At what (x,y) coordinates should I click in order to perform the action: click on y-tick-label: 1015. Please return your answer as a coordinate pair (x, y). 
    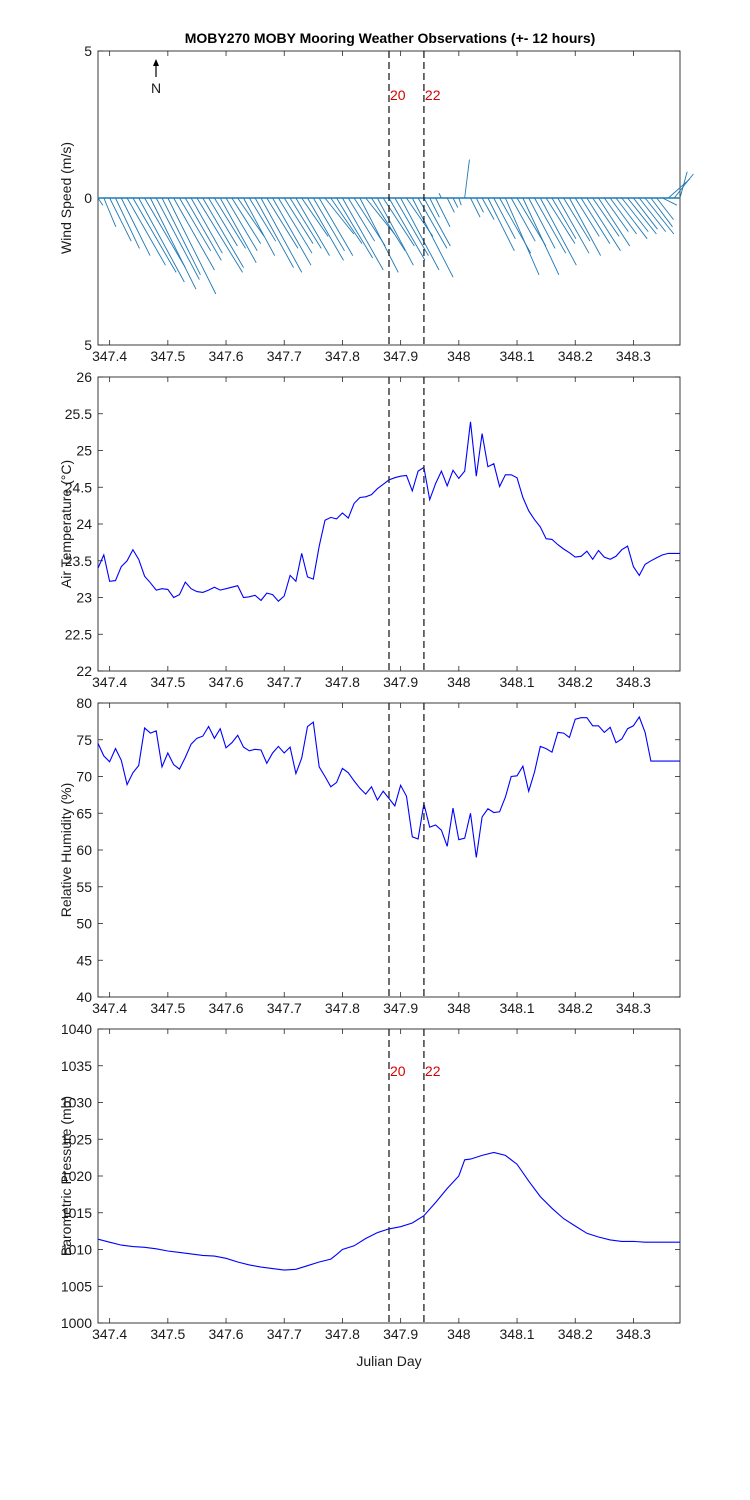
    Looking at the image, I should click on (76, 1213).